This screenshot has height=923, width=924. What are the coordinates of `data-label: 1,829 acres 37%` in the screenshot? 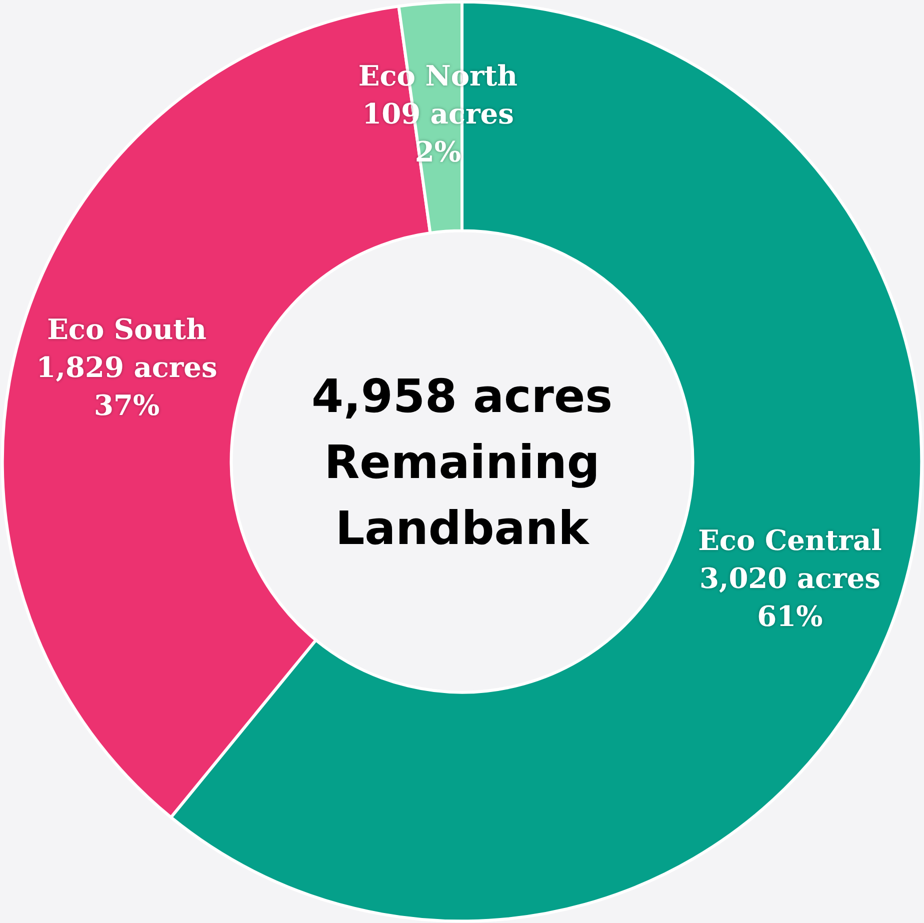 It's located at (127, 386).